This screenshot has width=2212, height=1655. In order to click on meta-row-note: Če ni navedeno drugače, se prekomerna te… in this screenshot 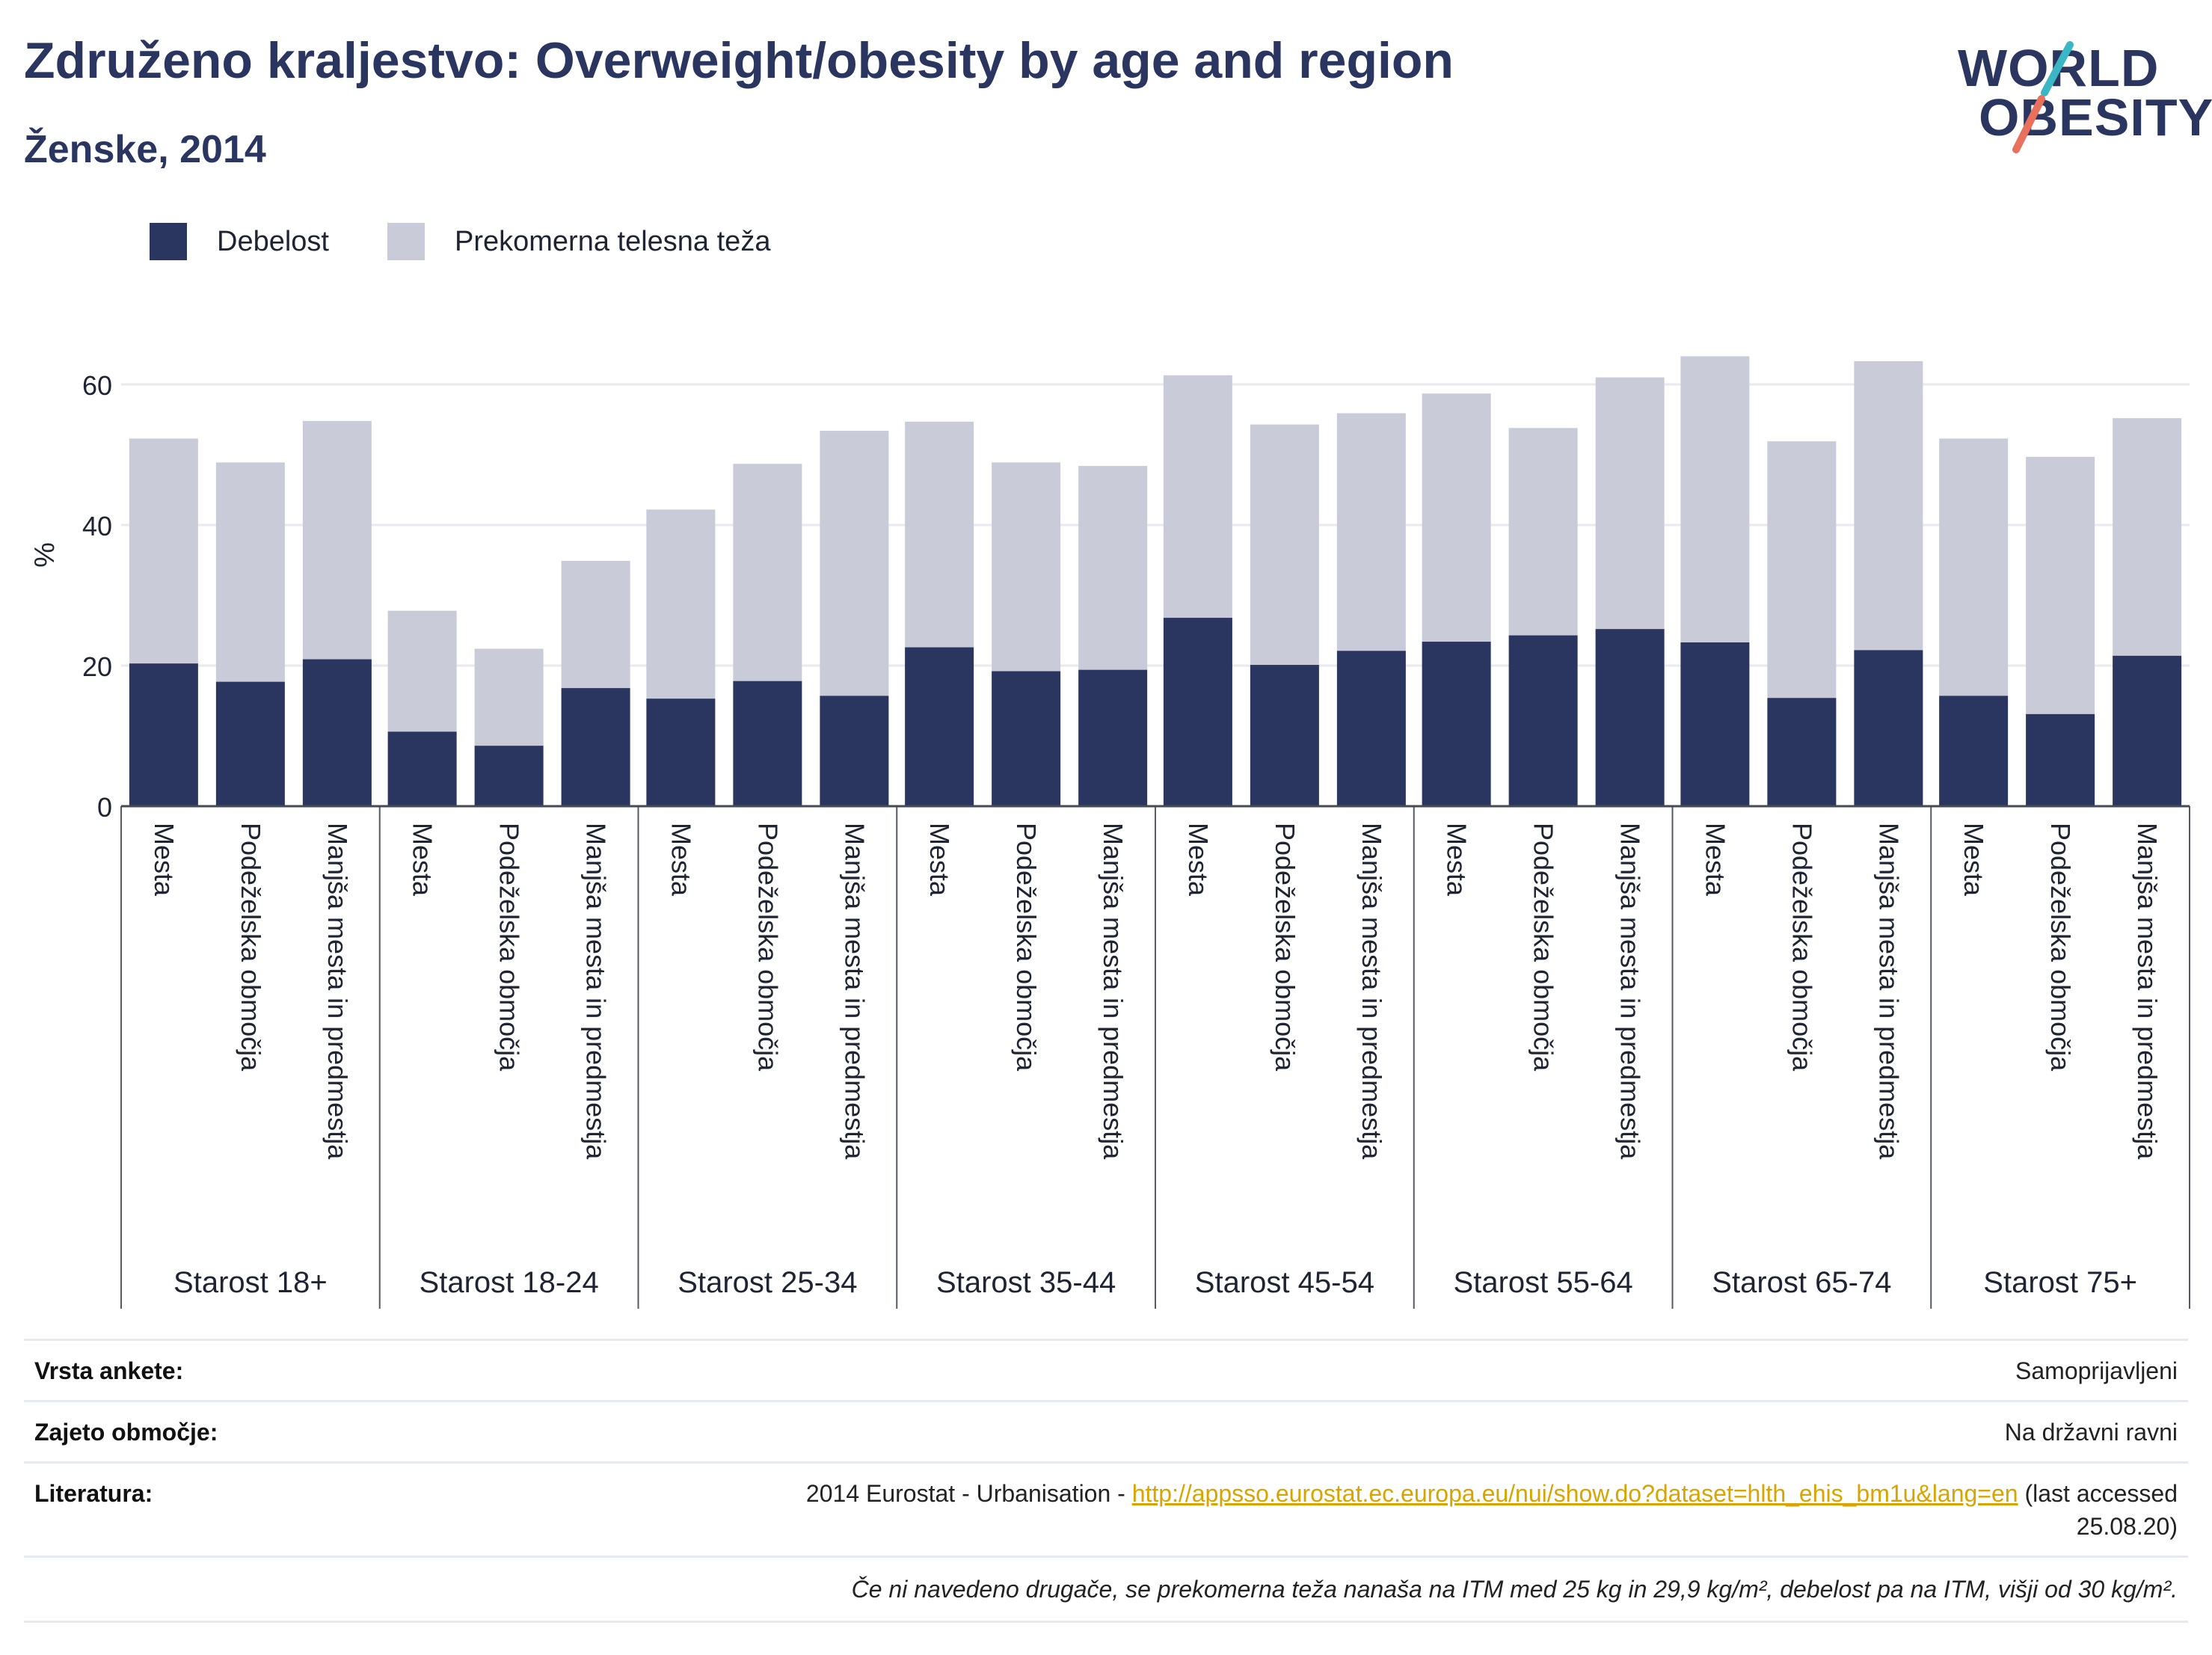, I will do `click(1106, 1589)`.